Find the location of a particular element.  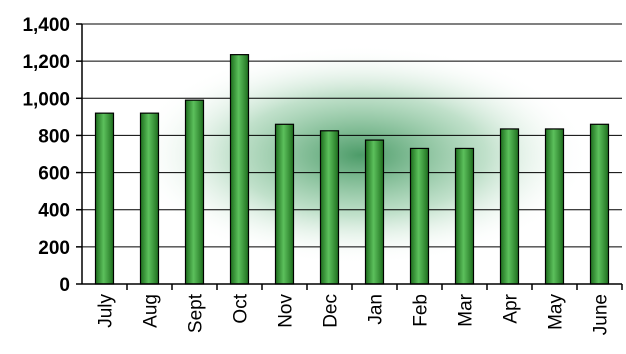

x-tick-label: Oct is located at coordinates (241, 308).